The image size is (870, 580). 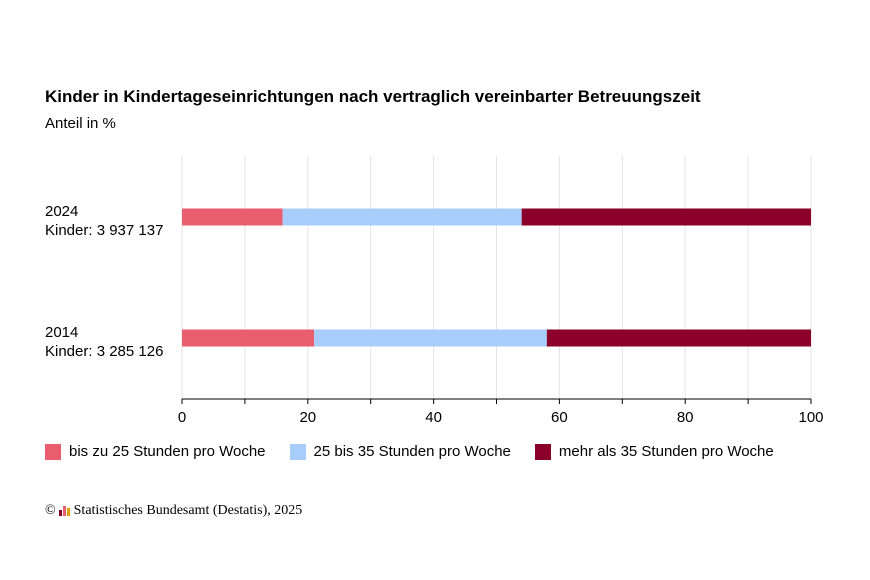 I want to click on x-tick-label: 20, so click(x=307, y=417).